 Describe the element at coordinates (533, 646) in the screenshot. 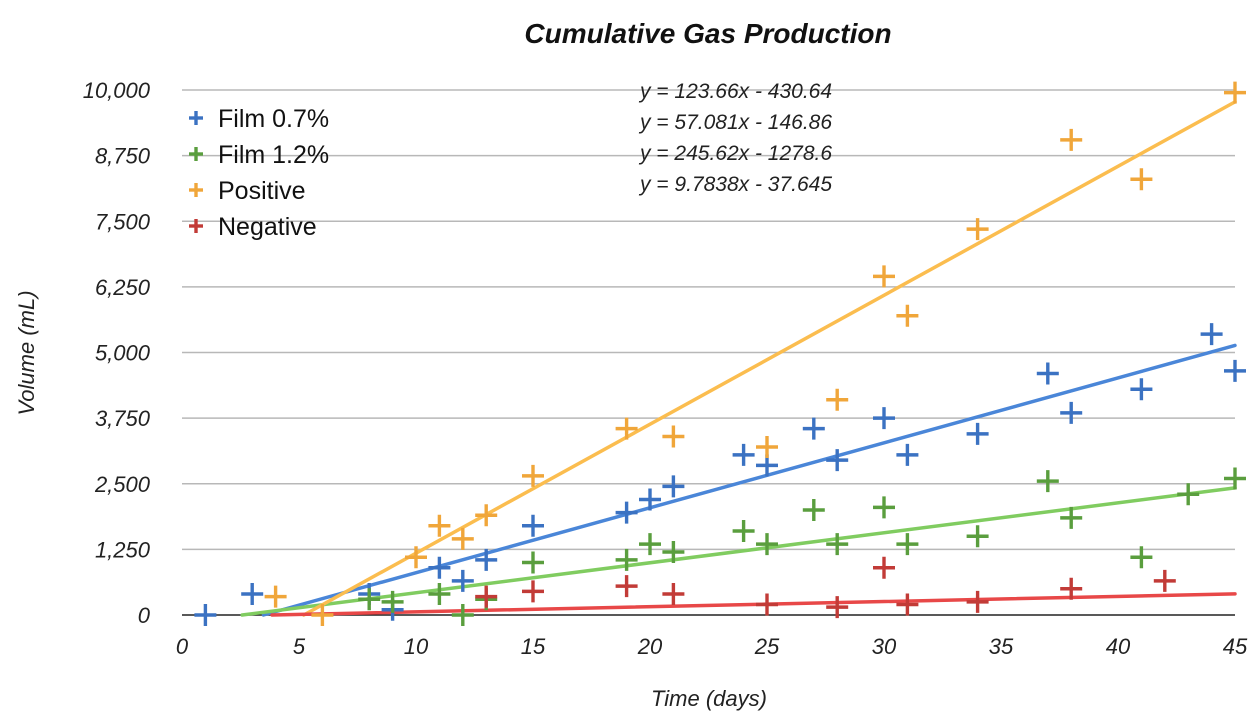

I see `x-tick-label: 15` at that location.